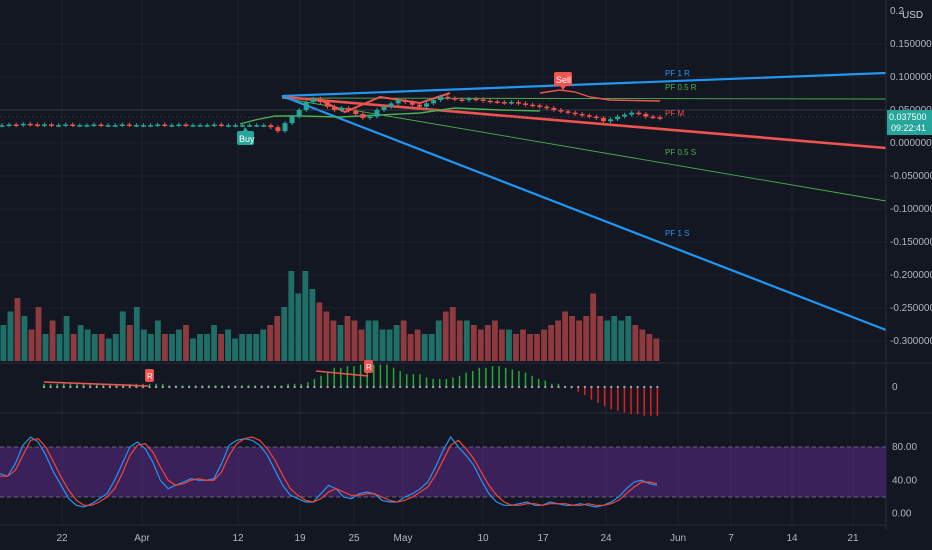  I want to click on pivot-labels: PF 1 R PF 0.5 R PF M PF 0.5 S PF 1 S, so click(681, 153).